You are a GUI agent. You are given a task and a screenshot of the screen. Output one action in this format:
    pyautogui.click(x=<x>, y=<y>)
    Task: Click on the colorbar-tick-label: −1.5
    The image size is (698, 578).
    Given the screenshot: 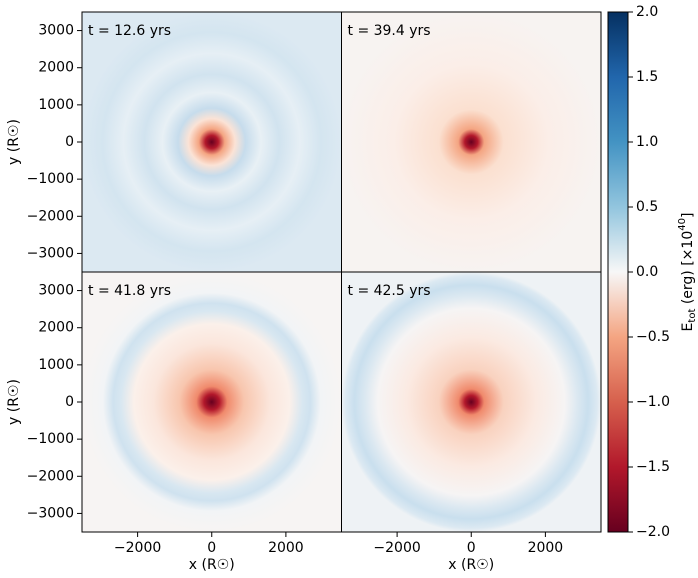 What is the action you would take?
    pyautogui.click(x=653, y=467)
    